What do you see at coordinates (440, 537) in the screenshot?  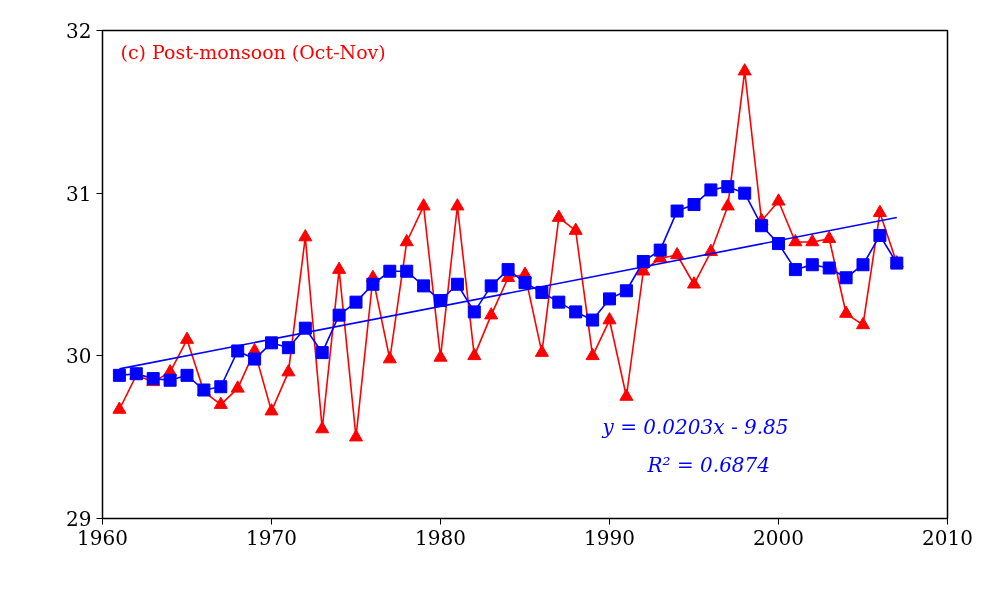 I see `x-tick-label: 1980` at bounding box center [440, 537].